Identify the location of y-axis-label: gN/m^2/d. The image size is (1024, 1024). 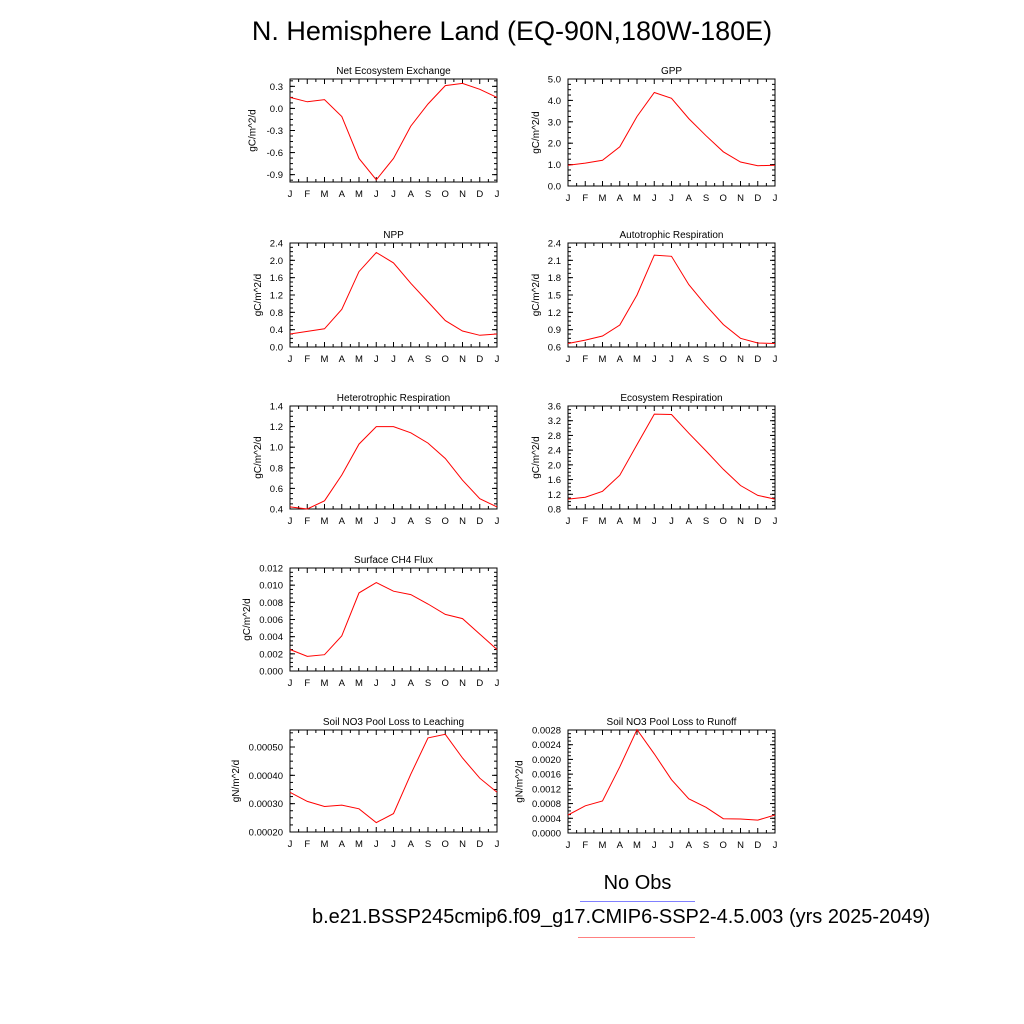
(519, 781).